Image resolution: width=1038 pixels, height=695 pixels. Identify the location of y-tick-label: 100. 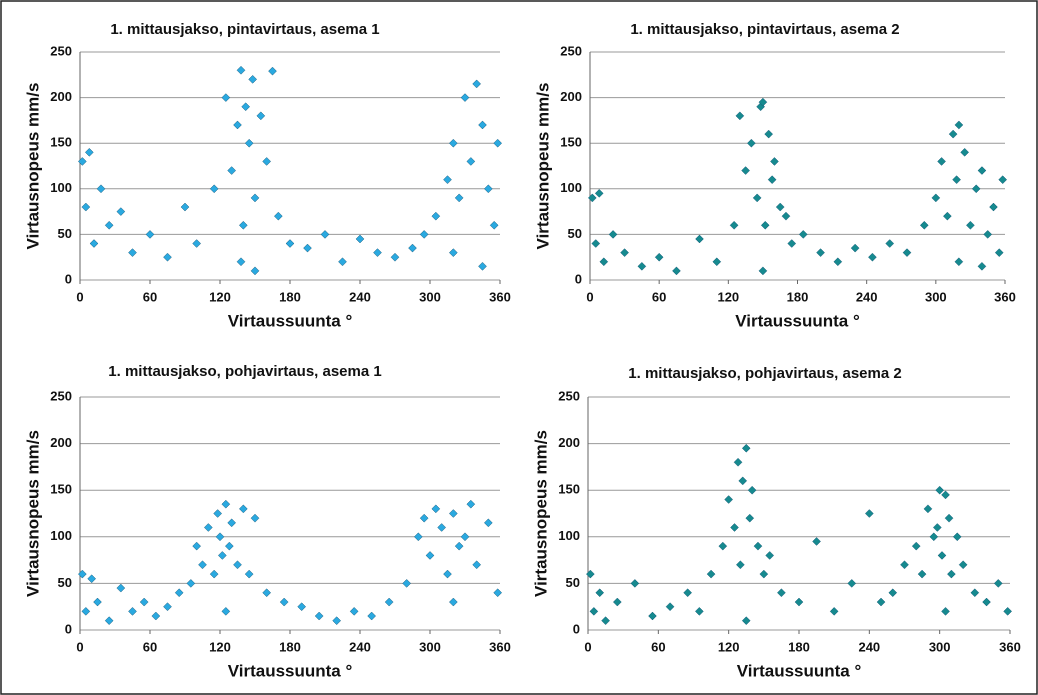
(61, 535).